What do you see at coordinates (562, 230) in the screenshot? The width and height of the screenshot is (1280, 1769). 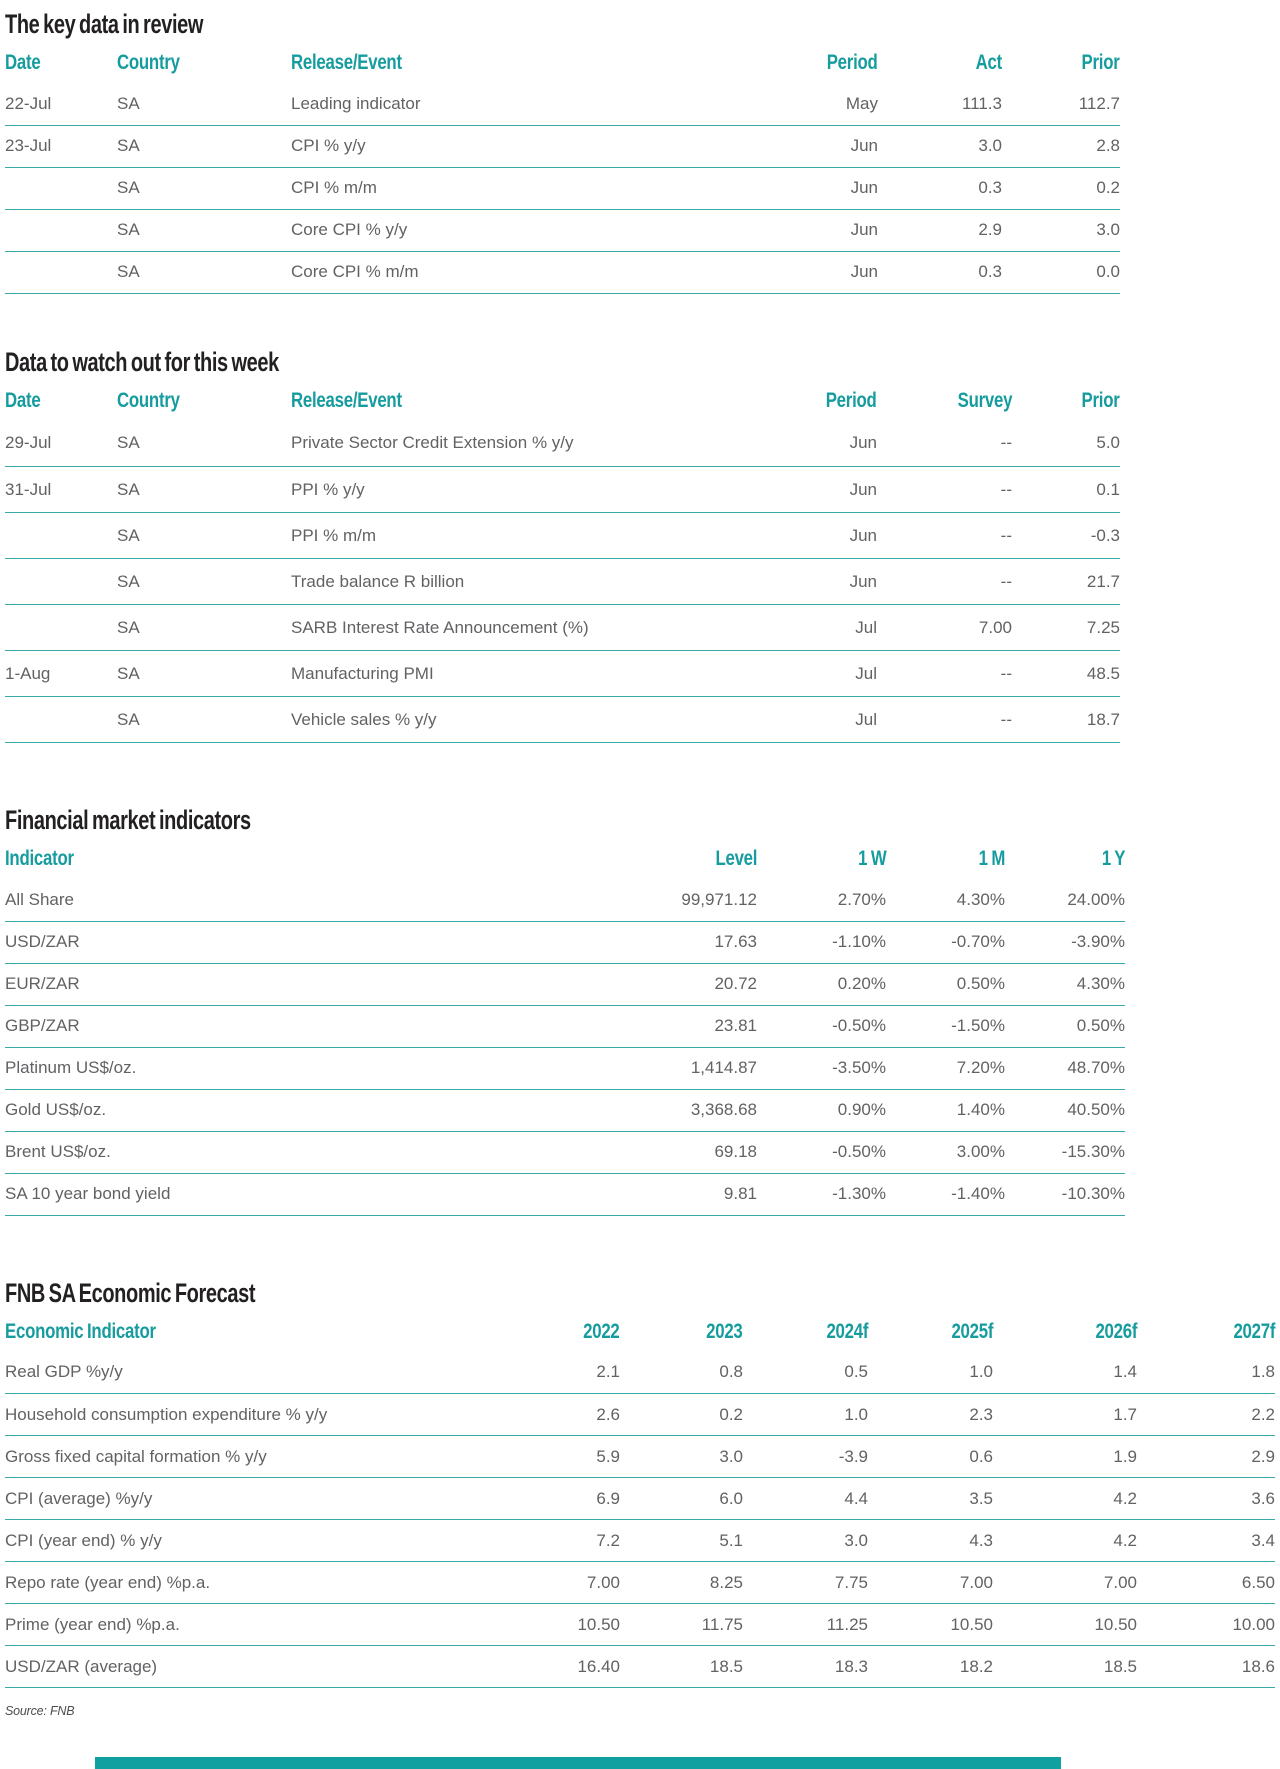 I see `table-row: SA Core CPI % y/y Jun 2.9 3.0` at bounding box center [562, 230].